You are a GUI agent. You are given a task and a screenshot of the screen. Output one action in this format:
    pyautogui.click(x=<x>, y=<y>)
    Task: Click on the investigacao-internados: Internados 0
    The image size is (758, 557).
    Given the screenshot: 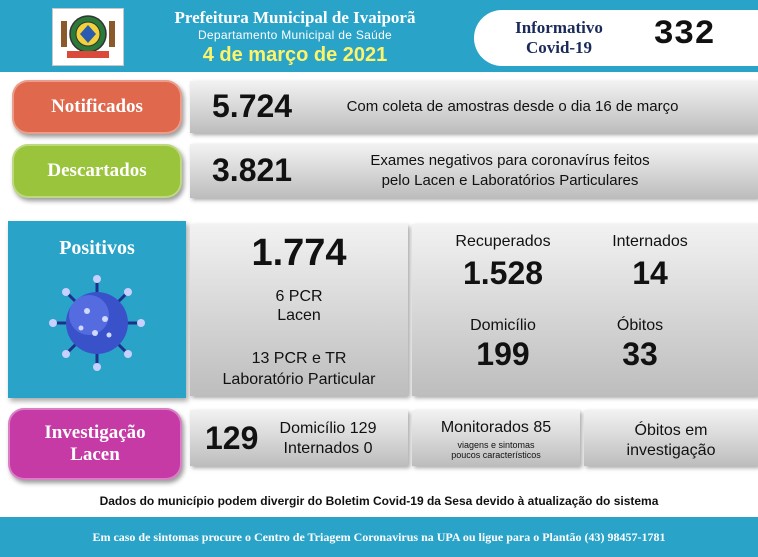 What is the action you would take?
    pyautogui.click(x=328, y=448)
    